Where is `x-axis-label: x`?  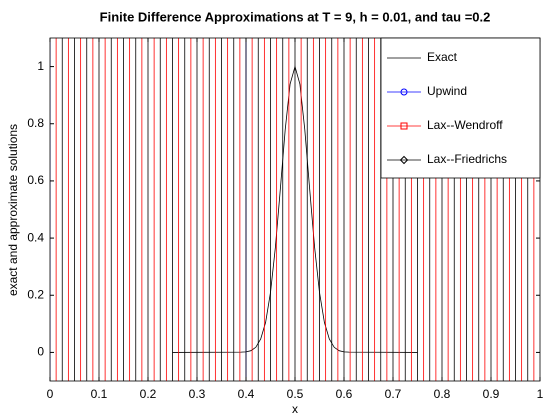 x-axis-label: x is located at coordinates (295, 409).